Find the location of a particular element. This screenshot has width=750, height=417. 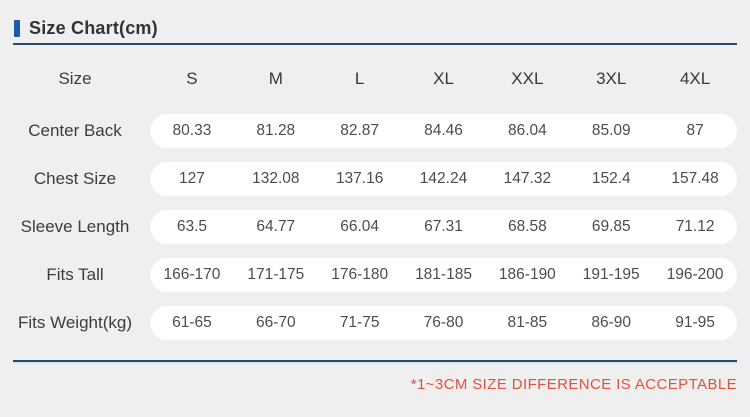

value-cell: 76-80 is located at coordinates (443, 322).